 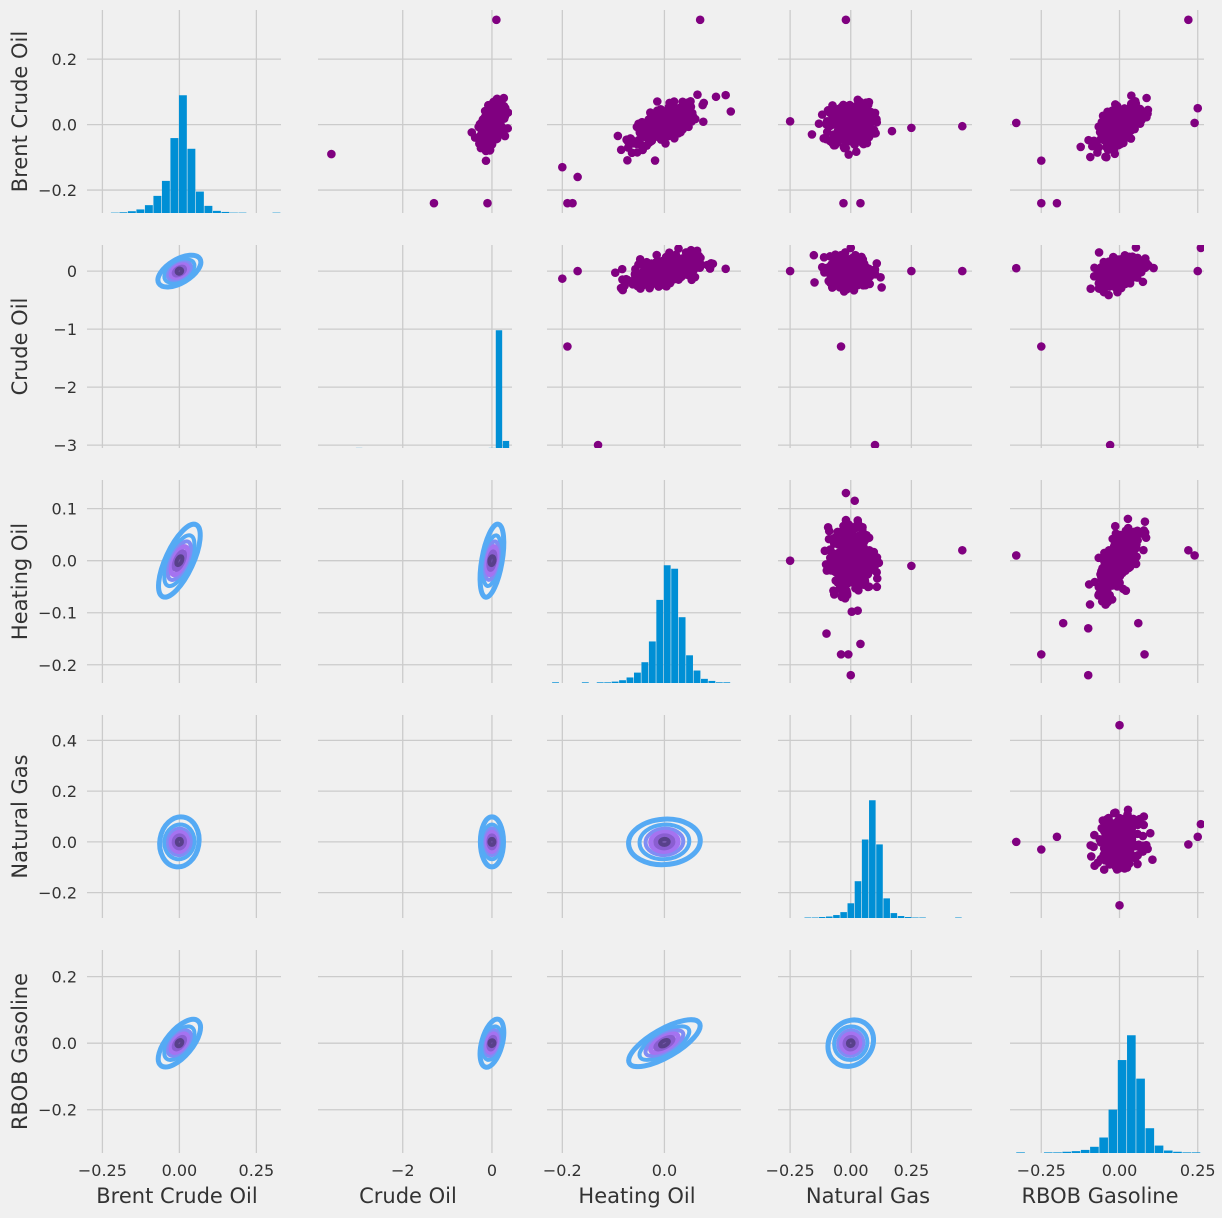 I want to click on x-tick-label: −0.25, so click(x=1041, y=1170).